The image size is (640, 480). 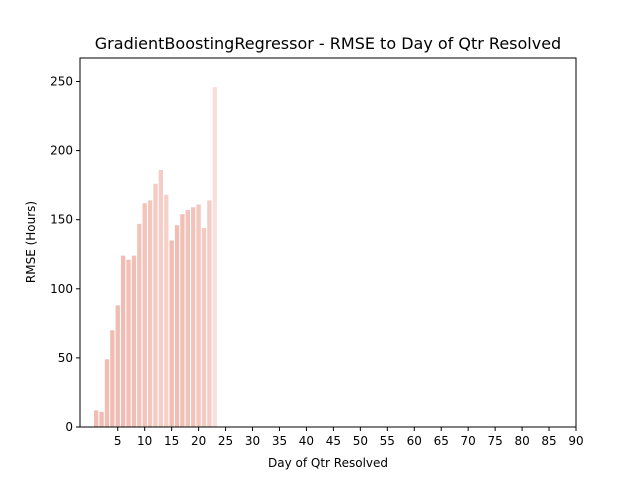 I want to click on x-tick-label: 35, so click(x=279, y=441).